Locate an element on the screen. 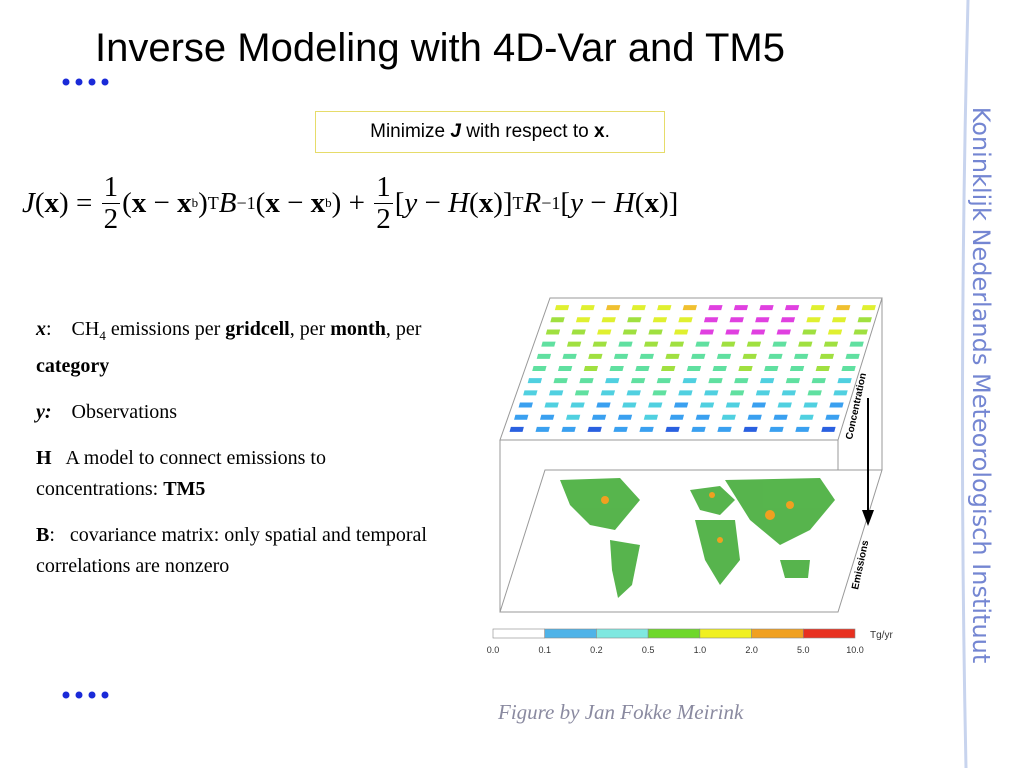  figure-caption: Figure by Jan Fokke Meirink is located at coordinates (621, 712).